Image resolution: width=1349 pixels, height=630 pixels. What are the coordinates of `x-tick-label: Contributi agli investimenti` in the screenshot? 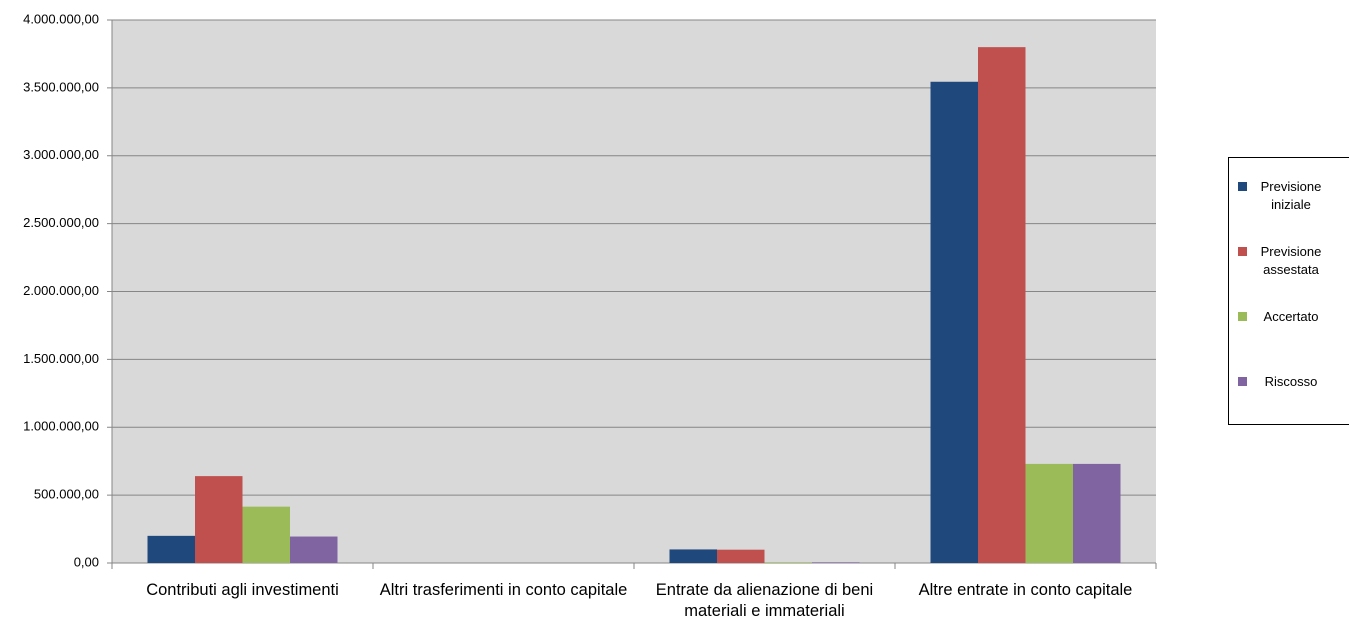 It's located at (242, 590).